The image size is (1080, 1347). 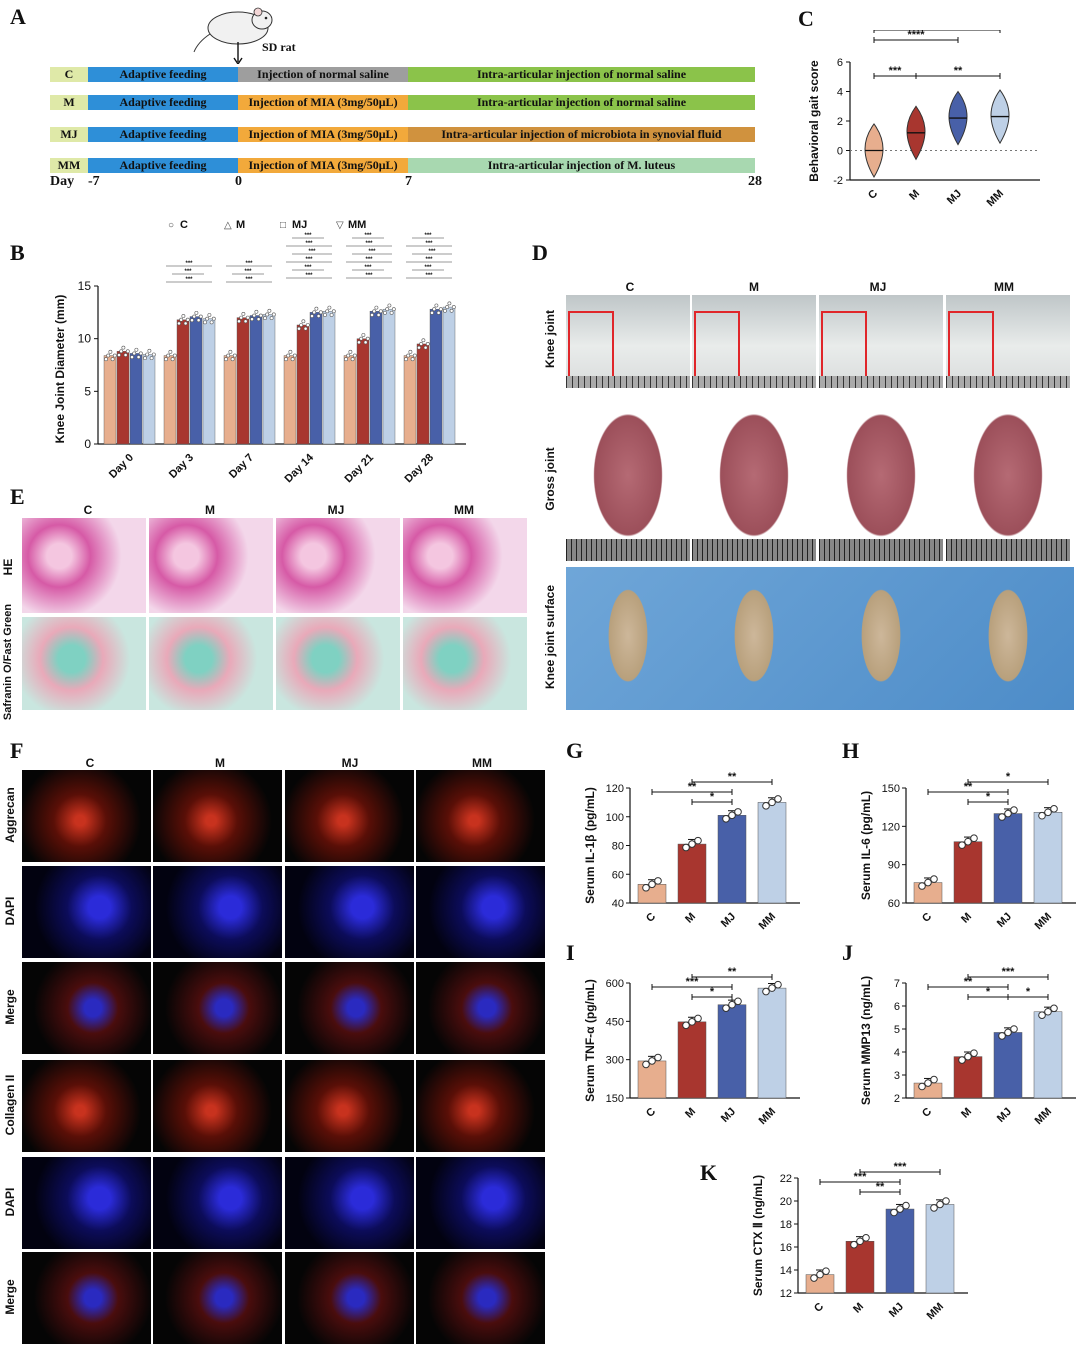 I want to click on y-axis-title: Behavioral gait score, so click(x=814, y=121).